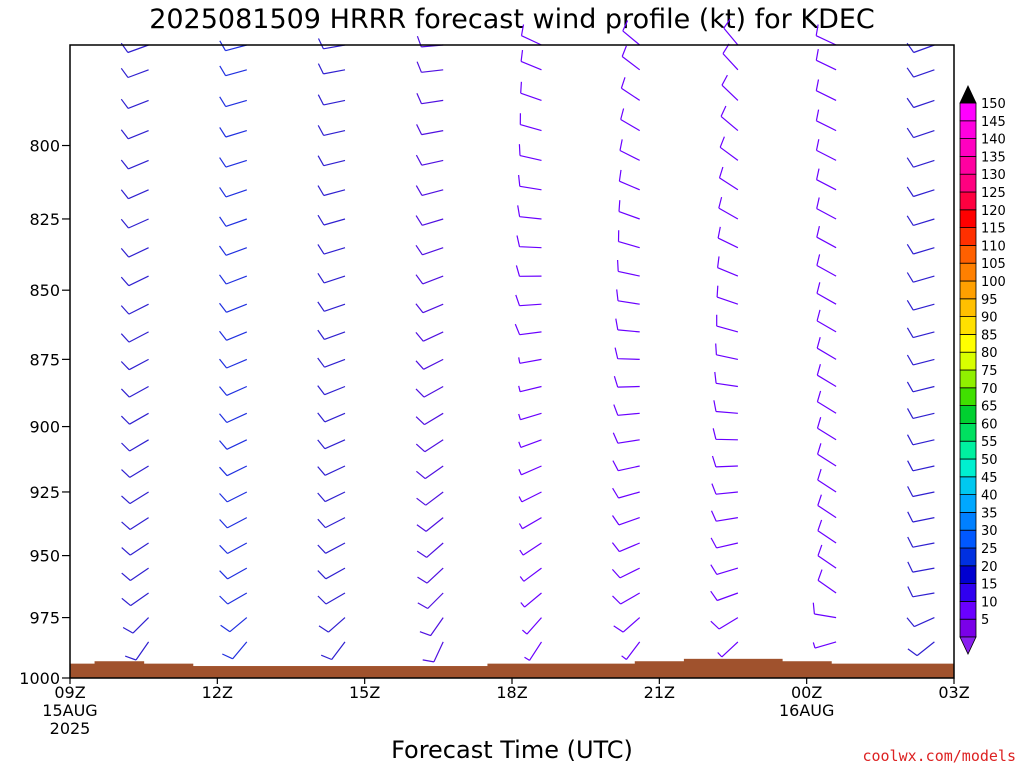 This screenshot has height=768, width=1024. Describe the element at coordinates (985, 620) in the screenshot. I see `colorbar-label: 5` at that location.